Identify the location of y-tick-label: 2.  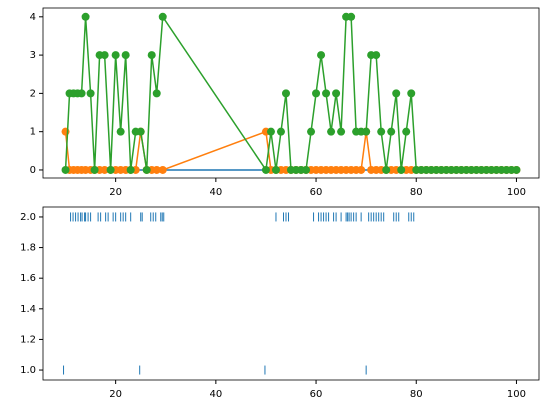
(33, 93).